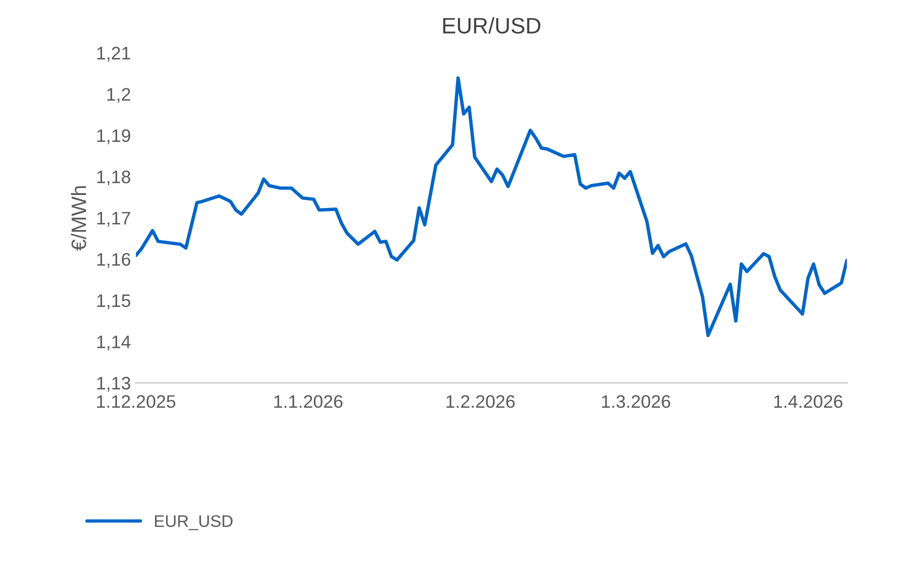  What do you see at coordinates (113, 136) in the screenshot?
I see `y-tick-label: 1,19` at bounding box center [113, 136].